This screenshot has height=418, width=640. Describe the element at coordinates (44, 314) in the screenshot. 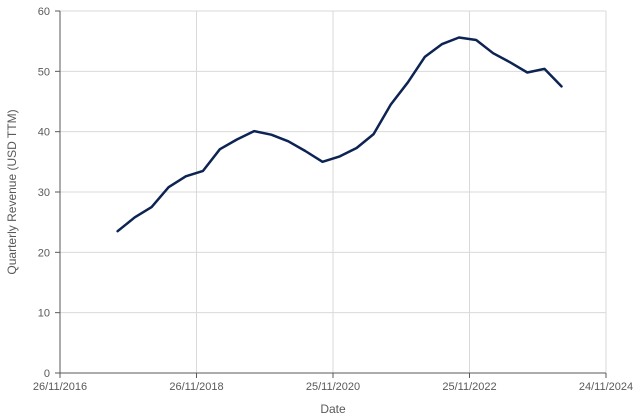

I see `y-tick-label: 10` at that location.